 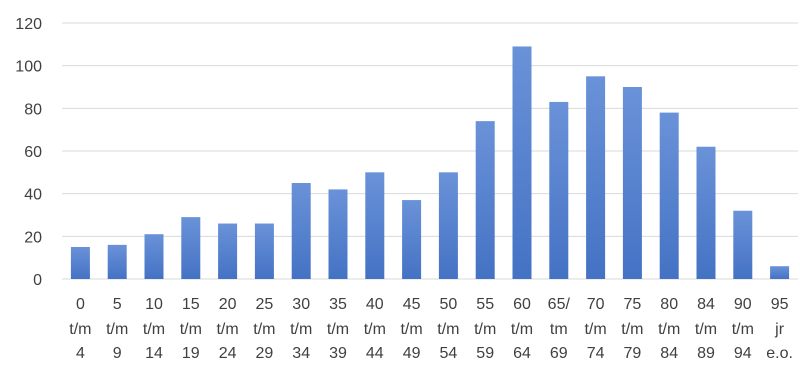 What do you see at coordinates (33, 195) in the screenshot?
I see `y-tick-label: 40` at bounding box center [33, 195].